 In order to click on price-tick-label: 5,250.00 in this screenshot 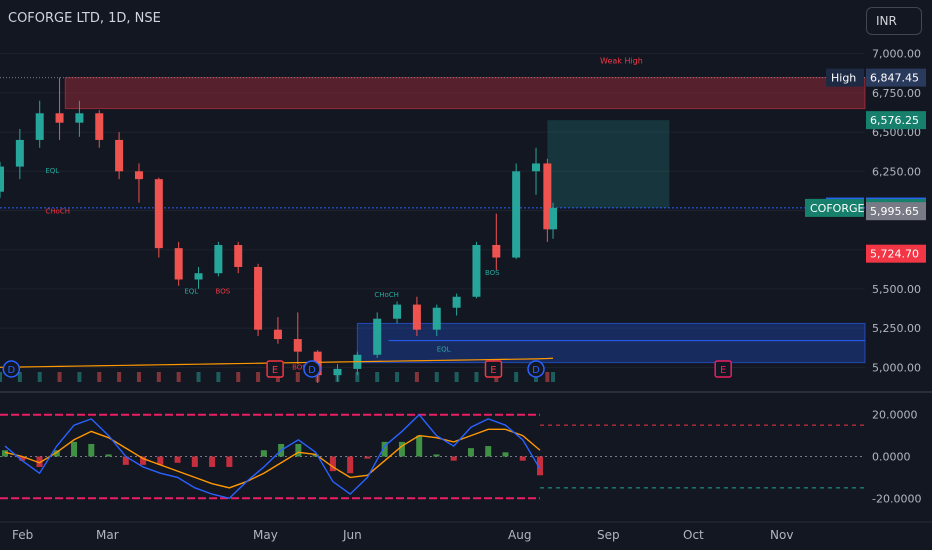, I will do `click(896, 328)`.